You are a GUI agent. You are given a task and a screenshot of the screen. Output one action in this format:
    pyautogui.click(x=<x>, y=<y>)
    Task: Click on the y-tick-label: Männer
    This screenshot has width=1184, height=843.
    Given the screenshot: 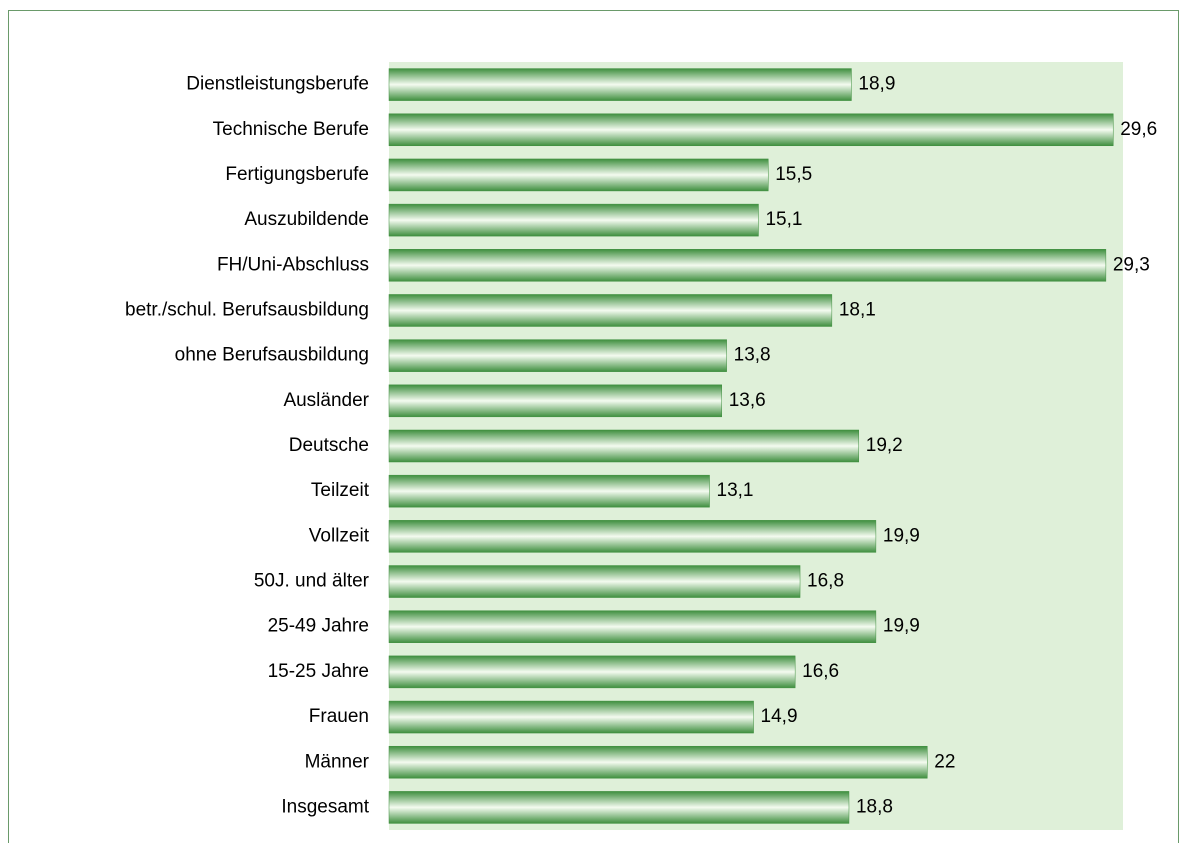 What is the action you would take?
    pyautogui.click(x=337, y=761)
    